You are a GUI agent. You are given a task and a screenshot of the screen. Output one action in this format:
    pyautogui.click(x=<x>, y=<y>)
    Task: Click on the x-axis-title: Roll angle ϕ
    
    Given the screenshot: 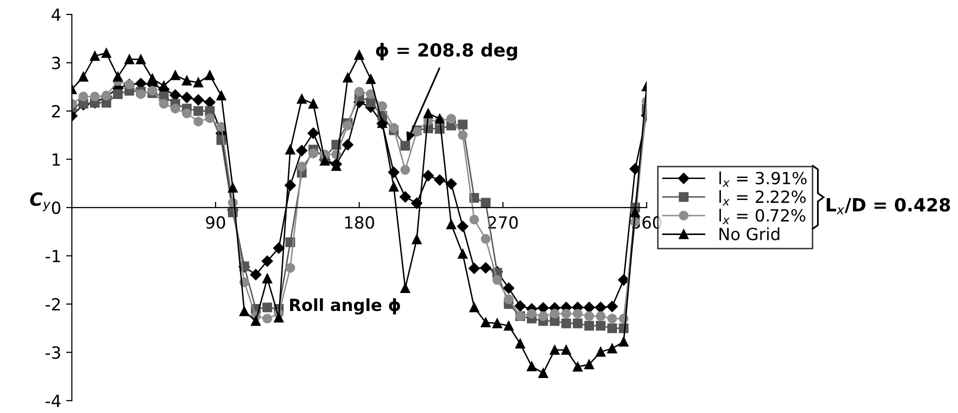 What is the action you would take?
    pyautogui.click(x=345, y=306)
    